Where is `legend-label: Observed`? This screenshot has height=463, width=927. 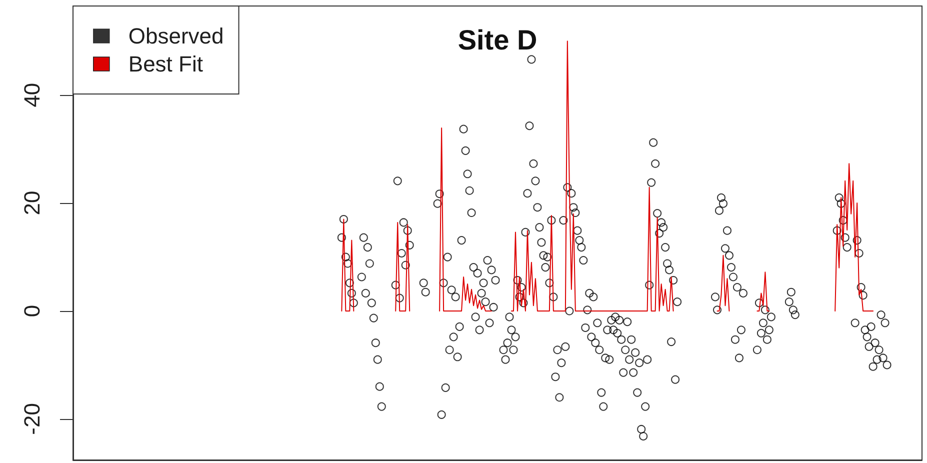
legend-label: Observed is located at coordinates (176, 36).